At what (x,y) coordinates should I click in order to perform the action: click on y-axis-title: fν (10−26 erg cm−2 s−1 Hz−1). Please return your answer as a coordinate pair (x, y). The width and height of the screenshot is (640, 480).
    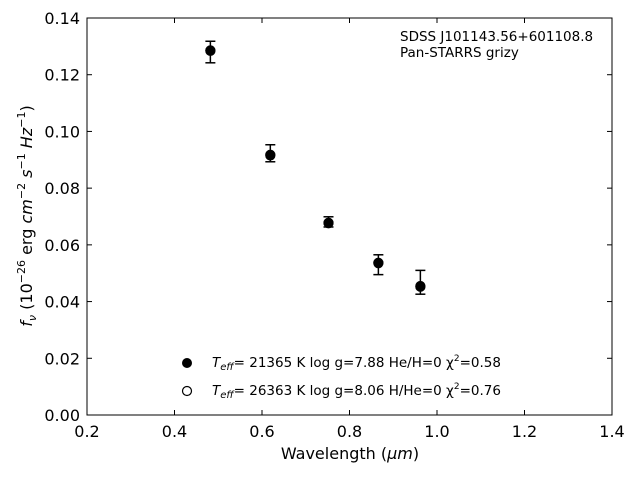
    Looking at the image, I should click on (27, 215).